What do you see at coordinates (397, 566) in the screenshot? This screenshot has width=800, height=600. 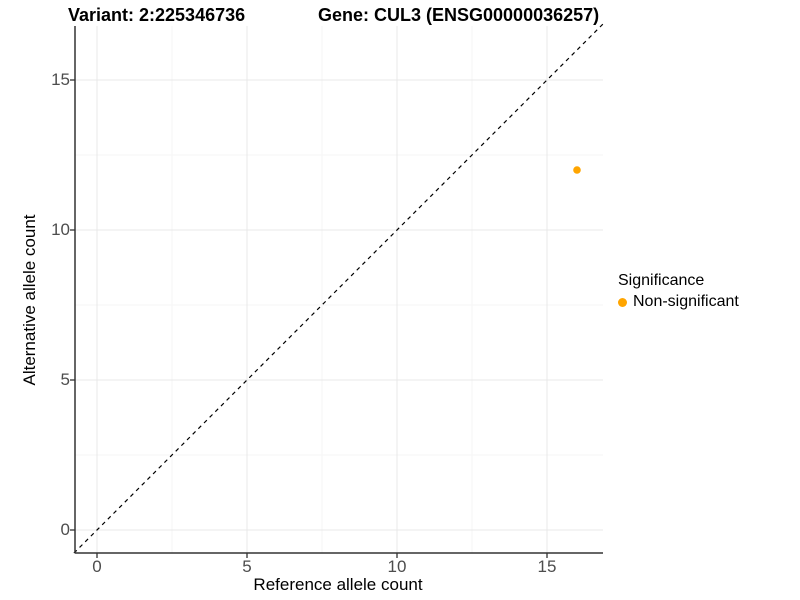 I see `x-tick-label: 10` at bounding box center [397, 566].